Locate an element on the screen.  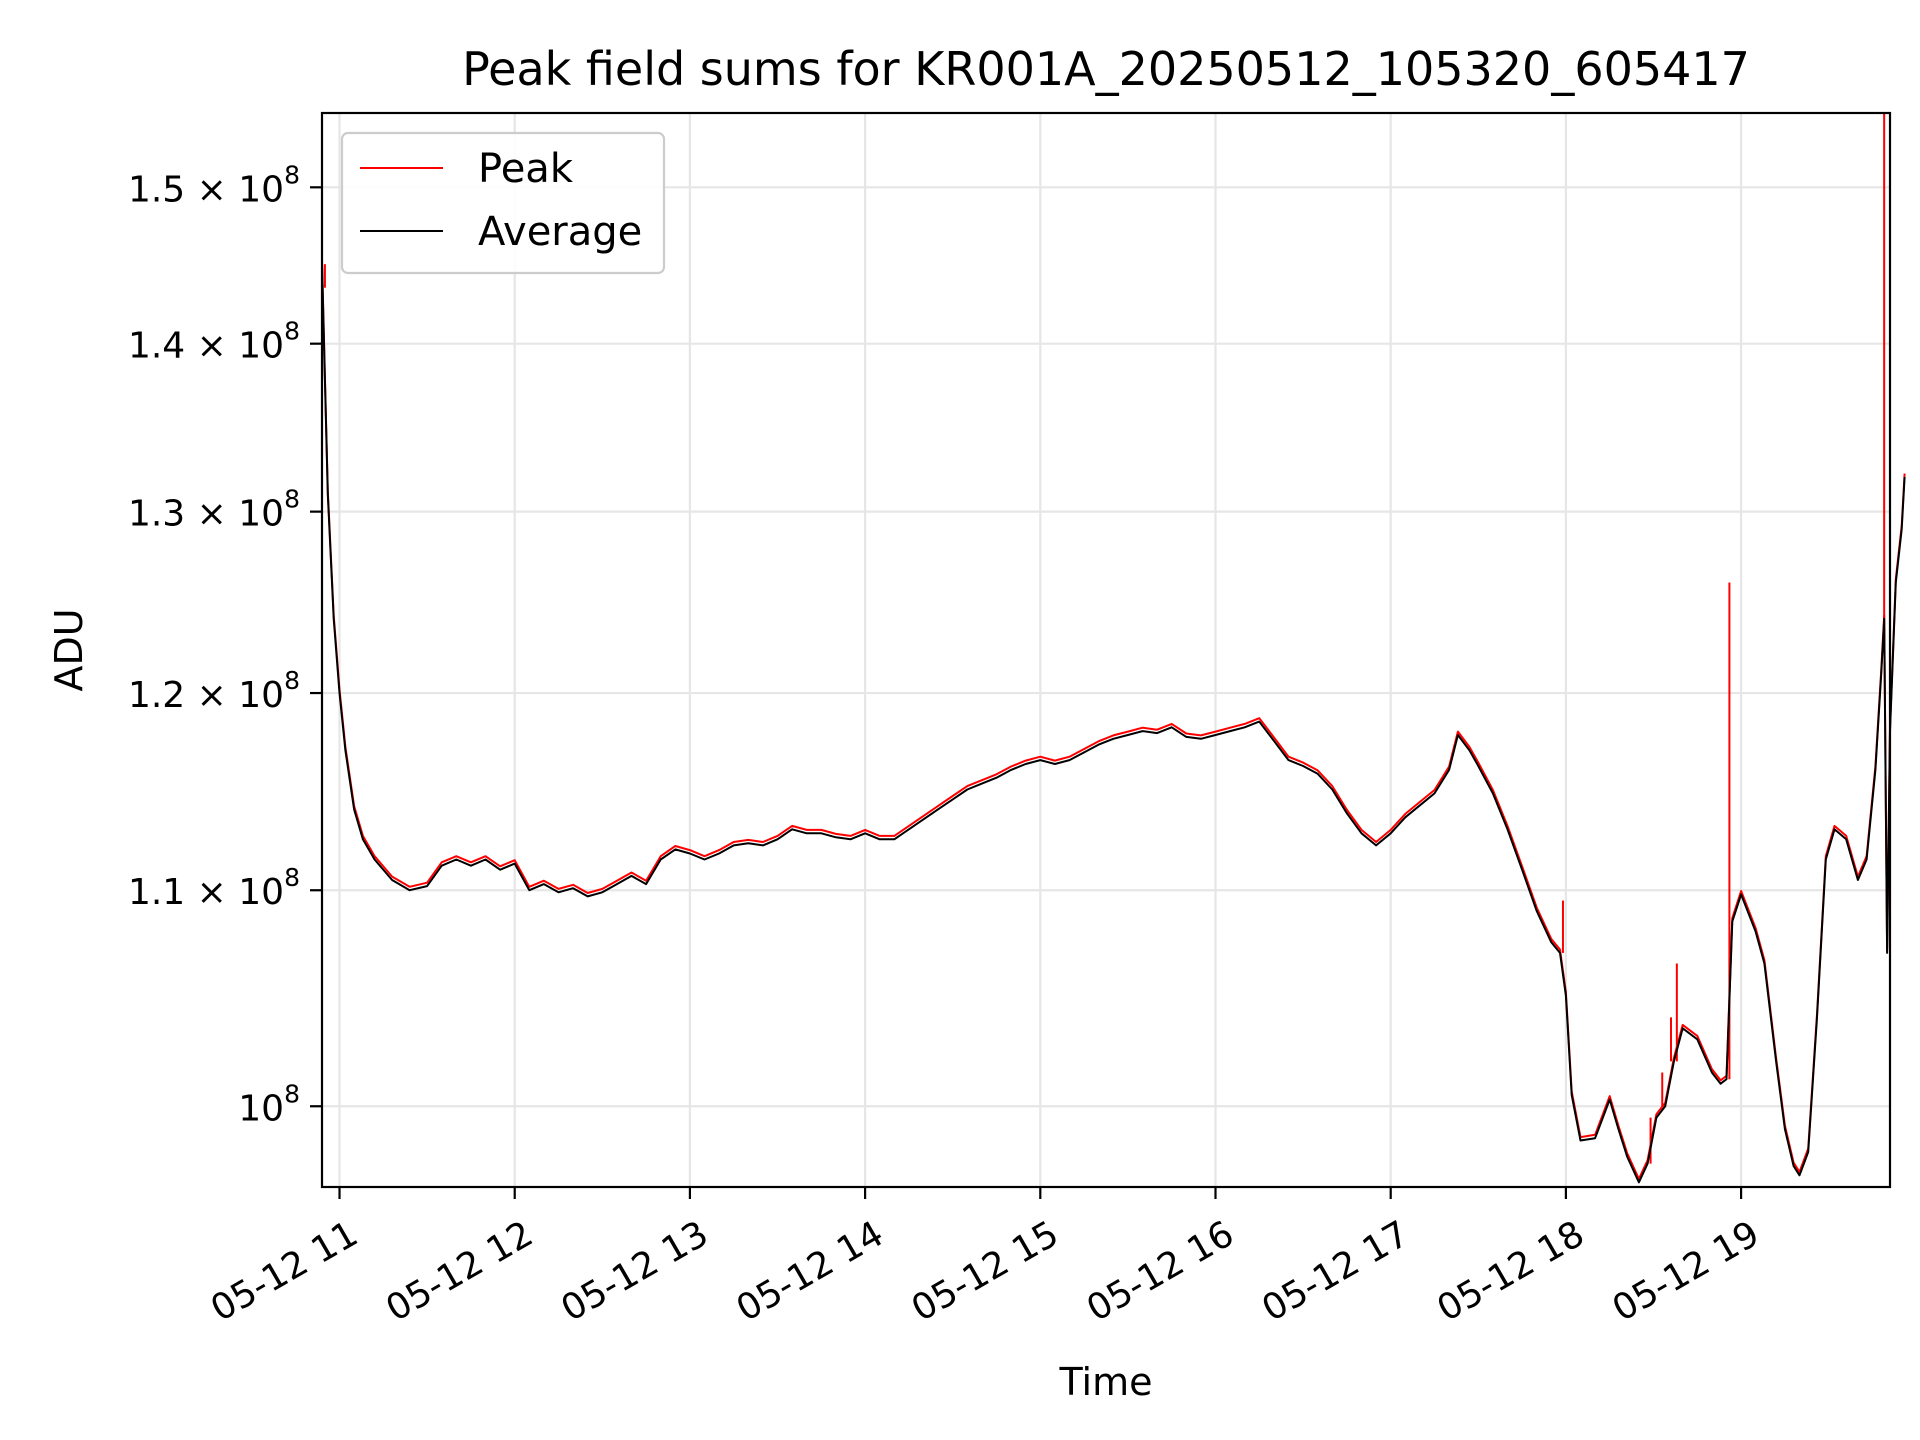
legend-label-average: Average is located at coordinates (560, 232).